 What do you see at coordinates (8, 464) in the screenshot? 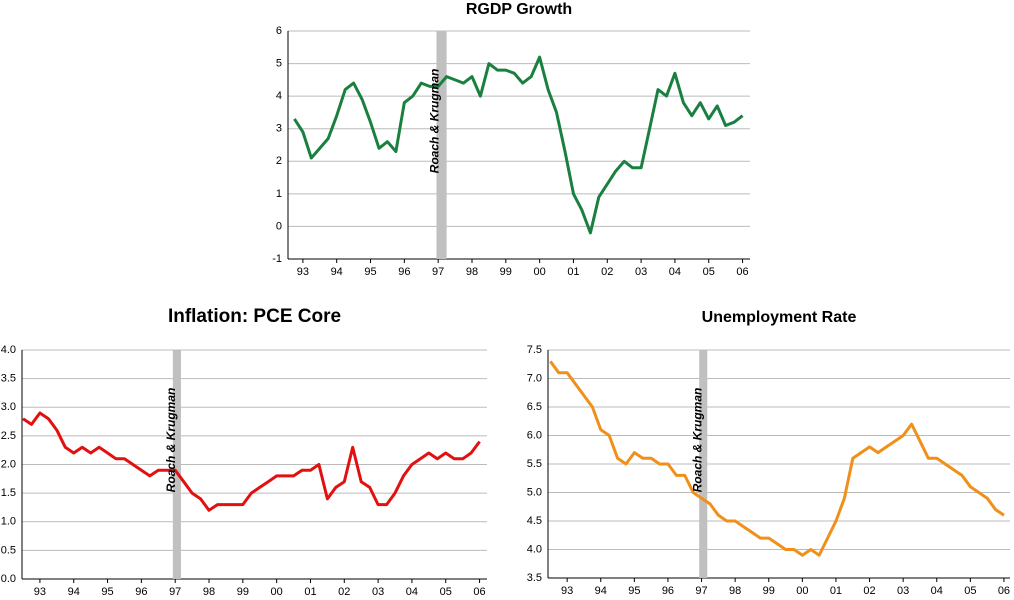
I see `y-tick-label: 2.0` at bounding box center [8, 464].